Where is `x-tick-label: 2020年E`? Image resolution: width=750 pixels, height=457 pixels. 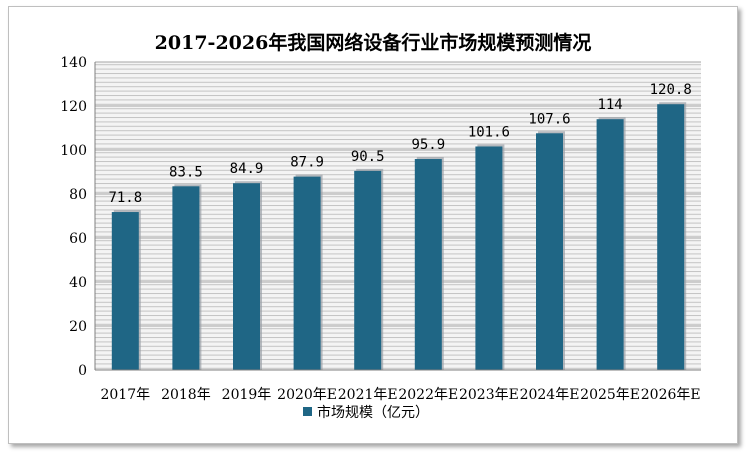 x-tick-label: 2020年E is located at coordinates (307, 395).